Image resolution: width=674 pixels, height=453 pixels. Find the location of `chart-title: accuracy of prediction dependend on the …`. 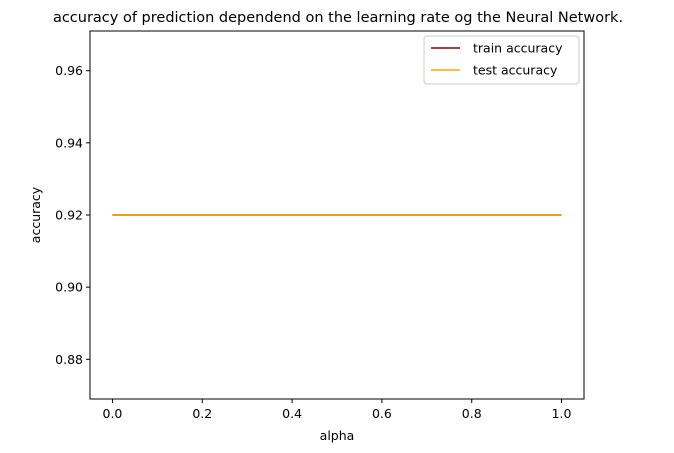

chart-title: accuracy of prediction dependend on the … is located at coordinates (338, 18).